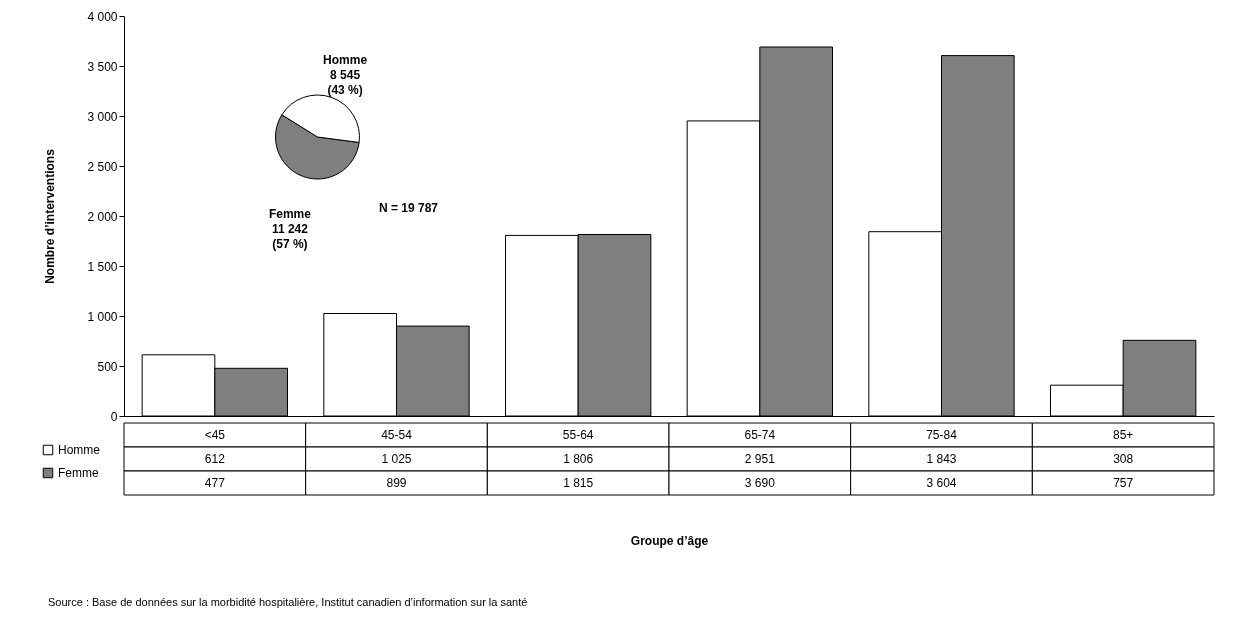 Image resolution: width=1252 pixels, height=621 pixels. I want to click on legend-label: Femme, so click(78, 473).